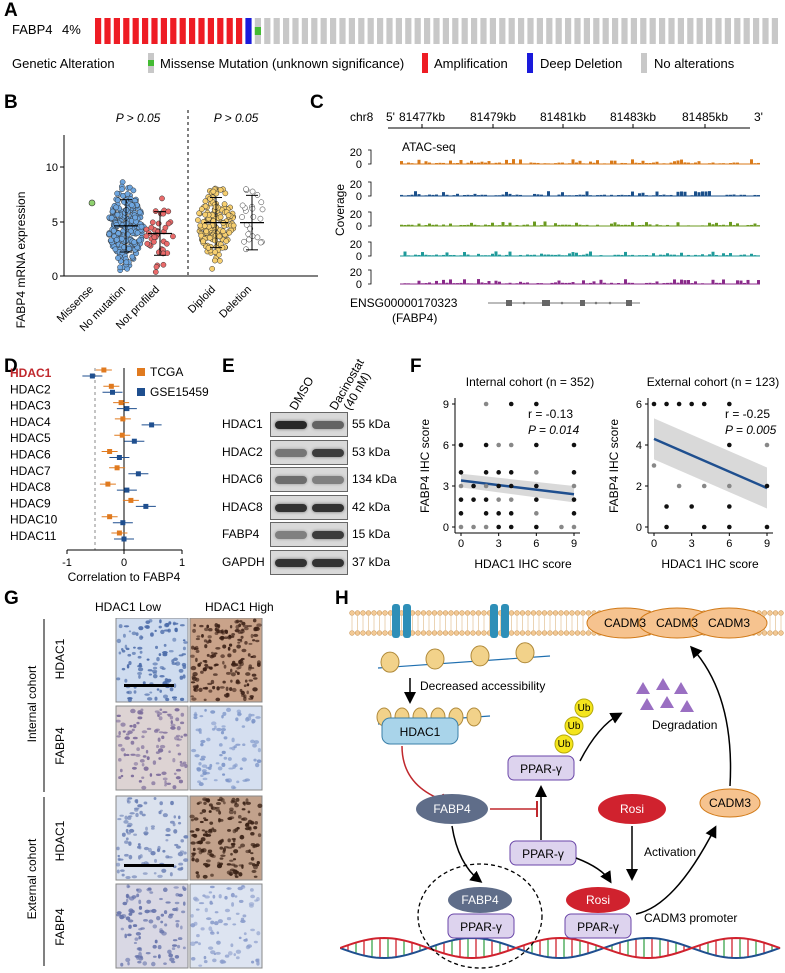 The image size is (785, 973). I want to click on f-left-xlabel: HDAC1 IHC score, so click(523, 564).